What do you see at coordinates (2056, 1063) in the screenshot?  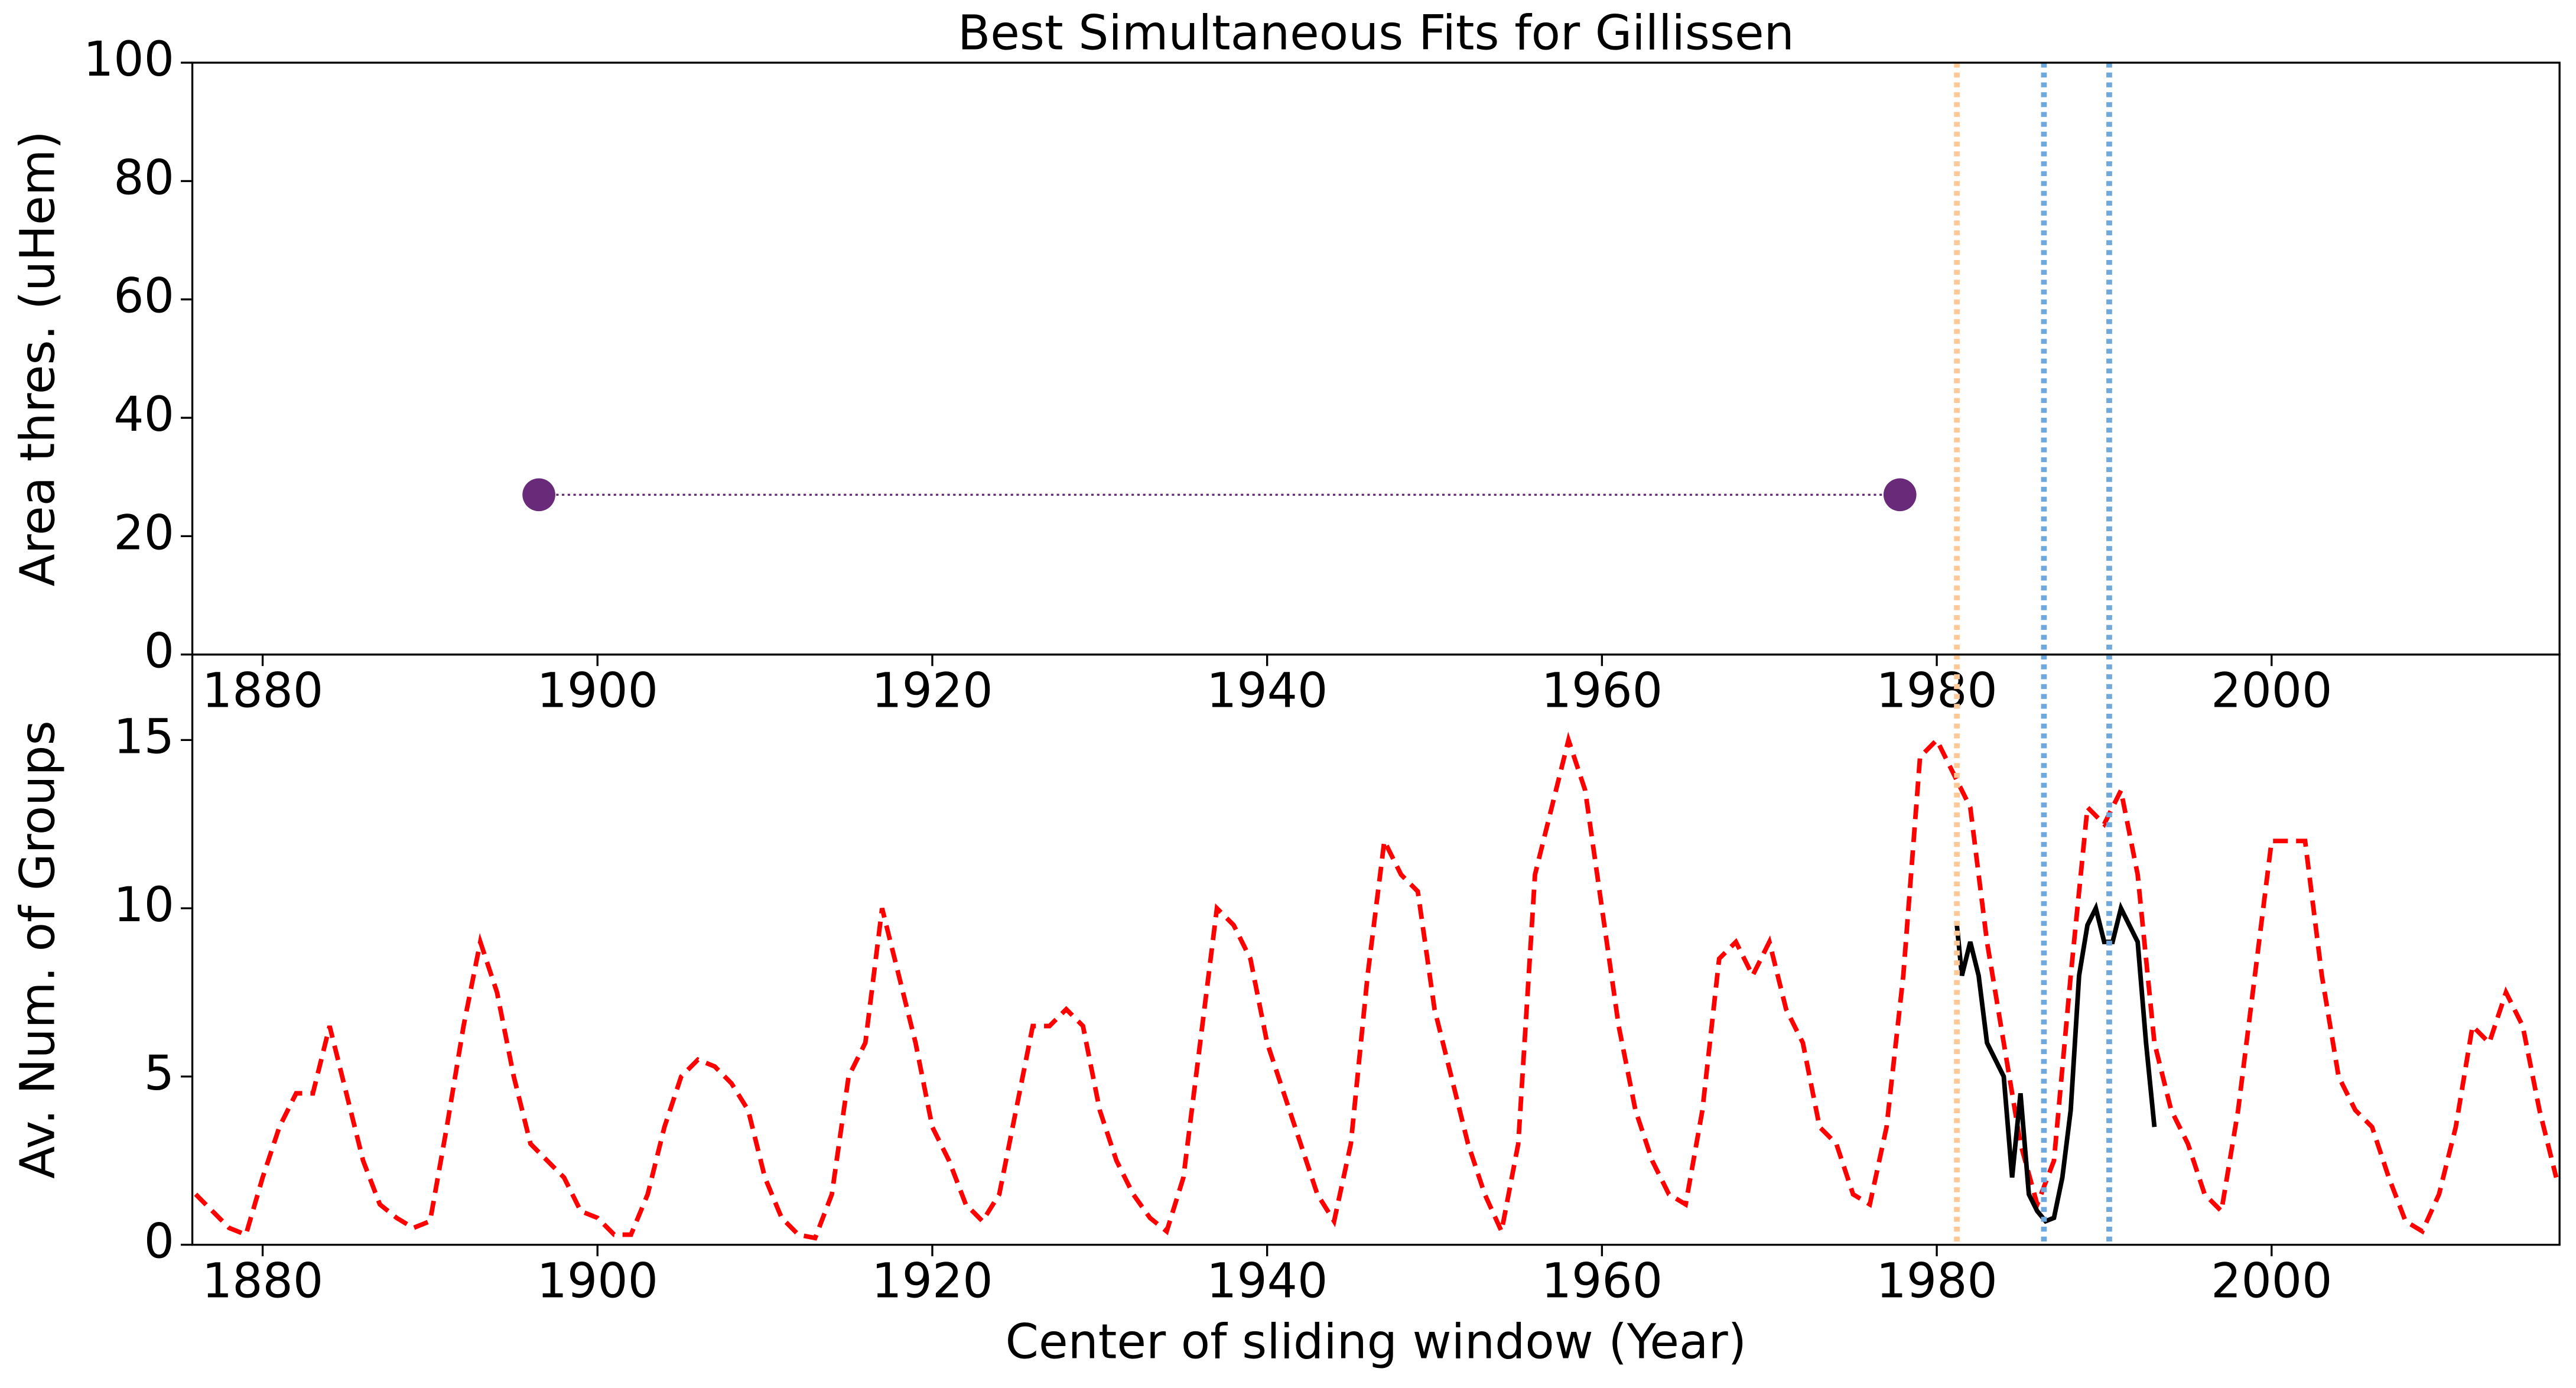 I see `series-line` at bounding box center [2056, 1063].